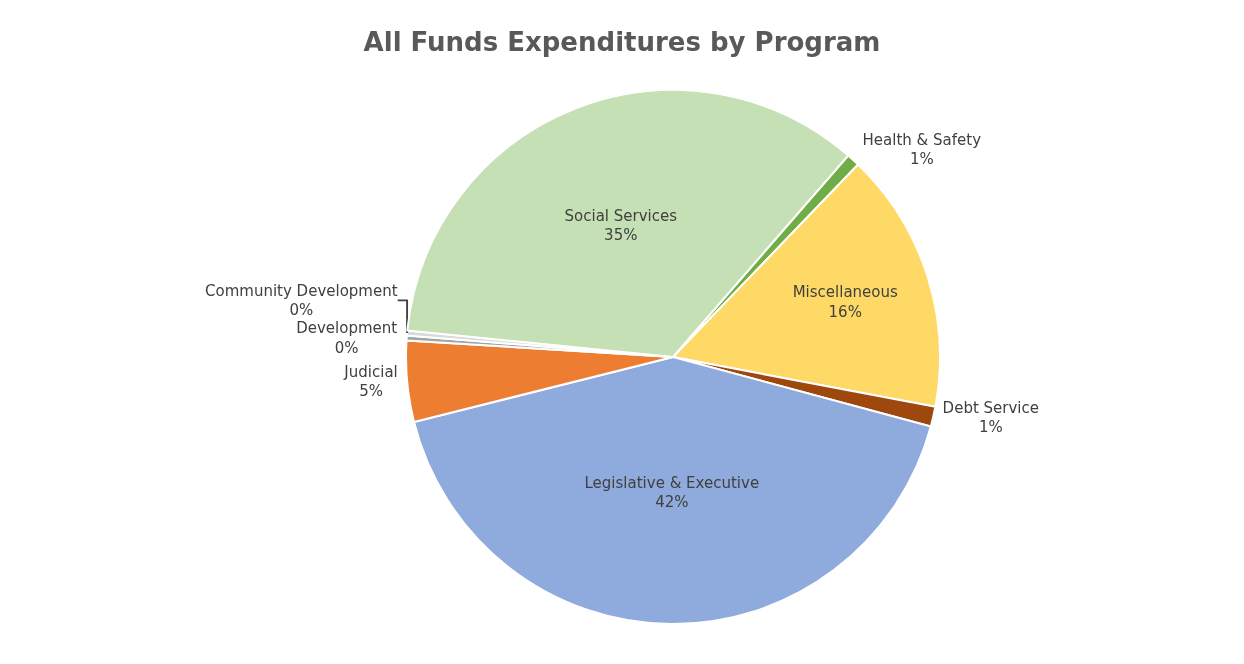 This screenshot has height=664, width=1244. Describe the element at coordinates (621, 235) in the screenshot. I see `data-label: 35%` at that location.